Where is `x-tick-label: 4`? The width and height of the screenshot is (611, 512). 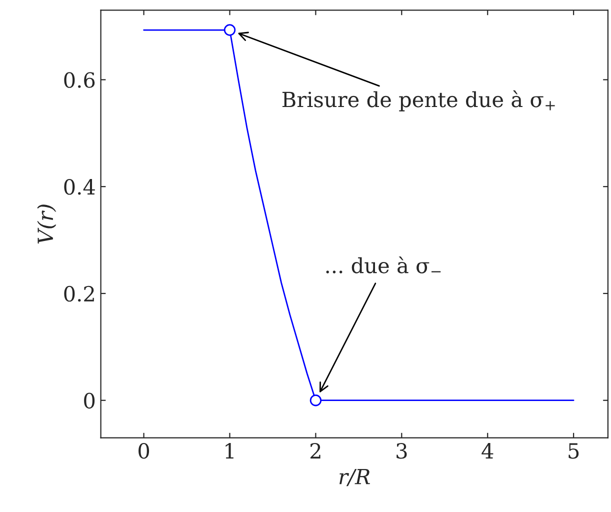 x-tick-label: 4 is located at coordinates (488, 450).